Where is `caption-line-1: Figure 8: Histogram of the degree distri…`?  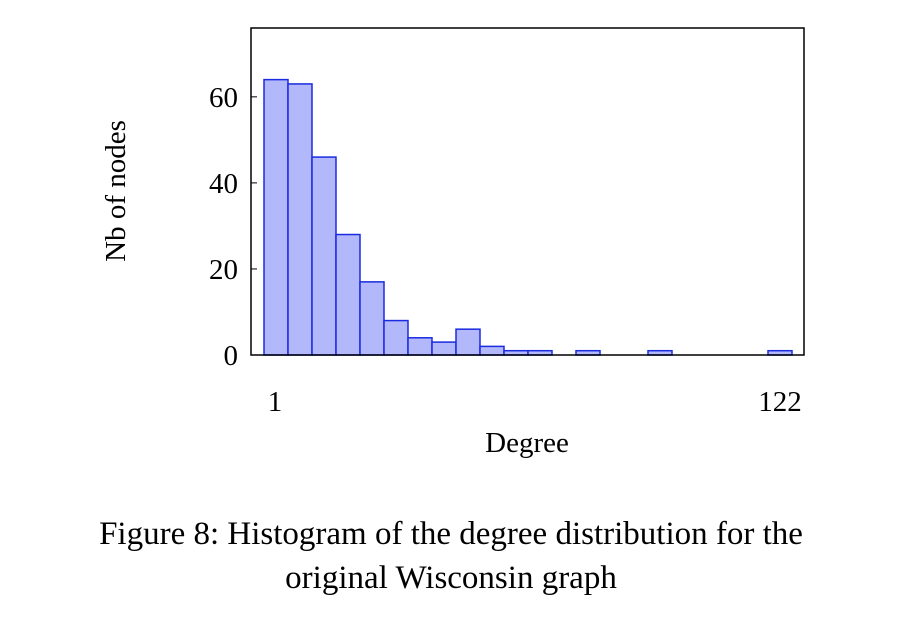 caption-line-1: Figure 8: Histogram of the degree distri… is located at coordinates (451, 534).